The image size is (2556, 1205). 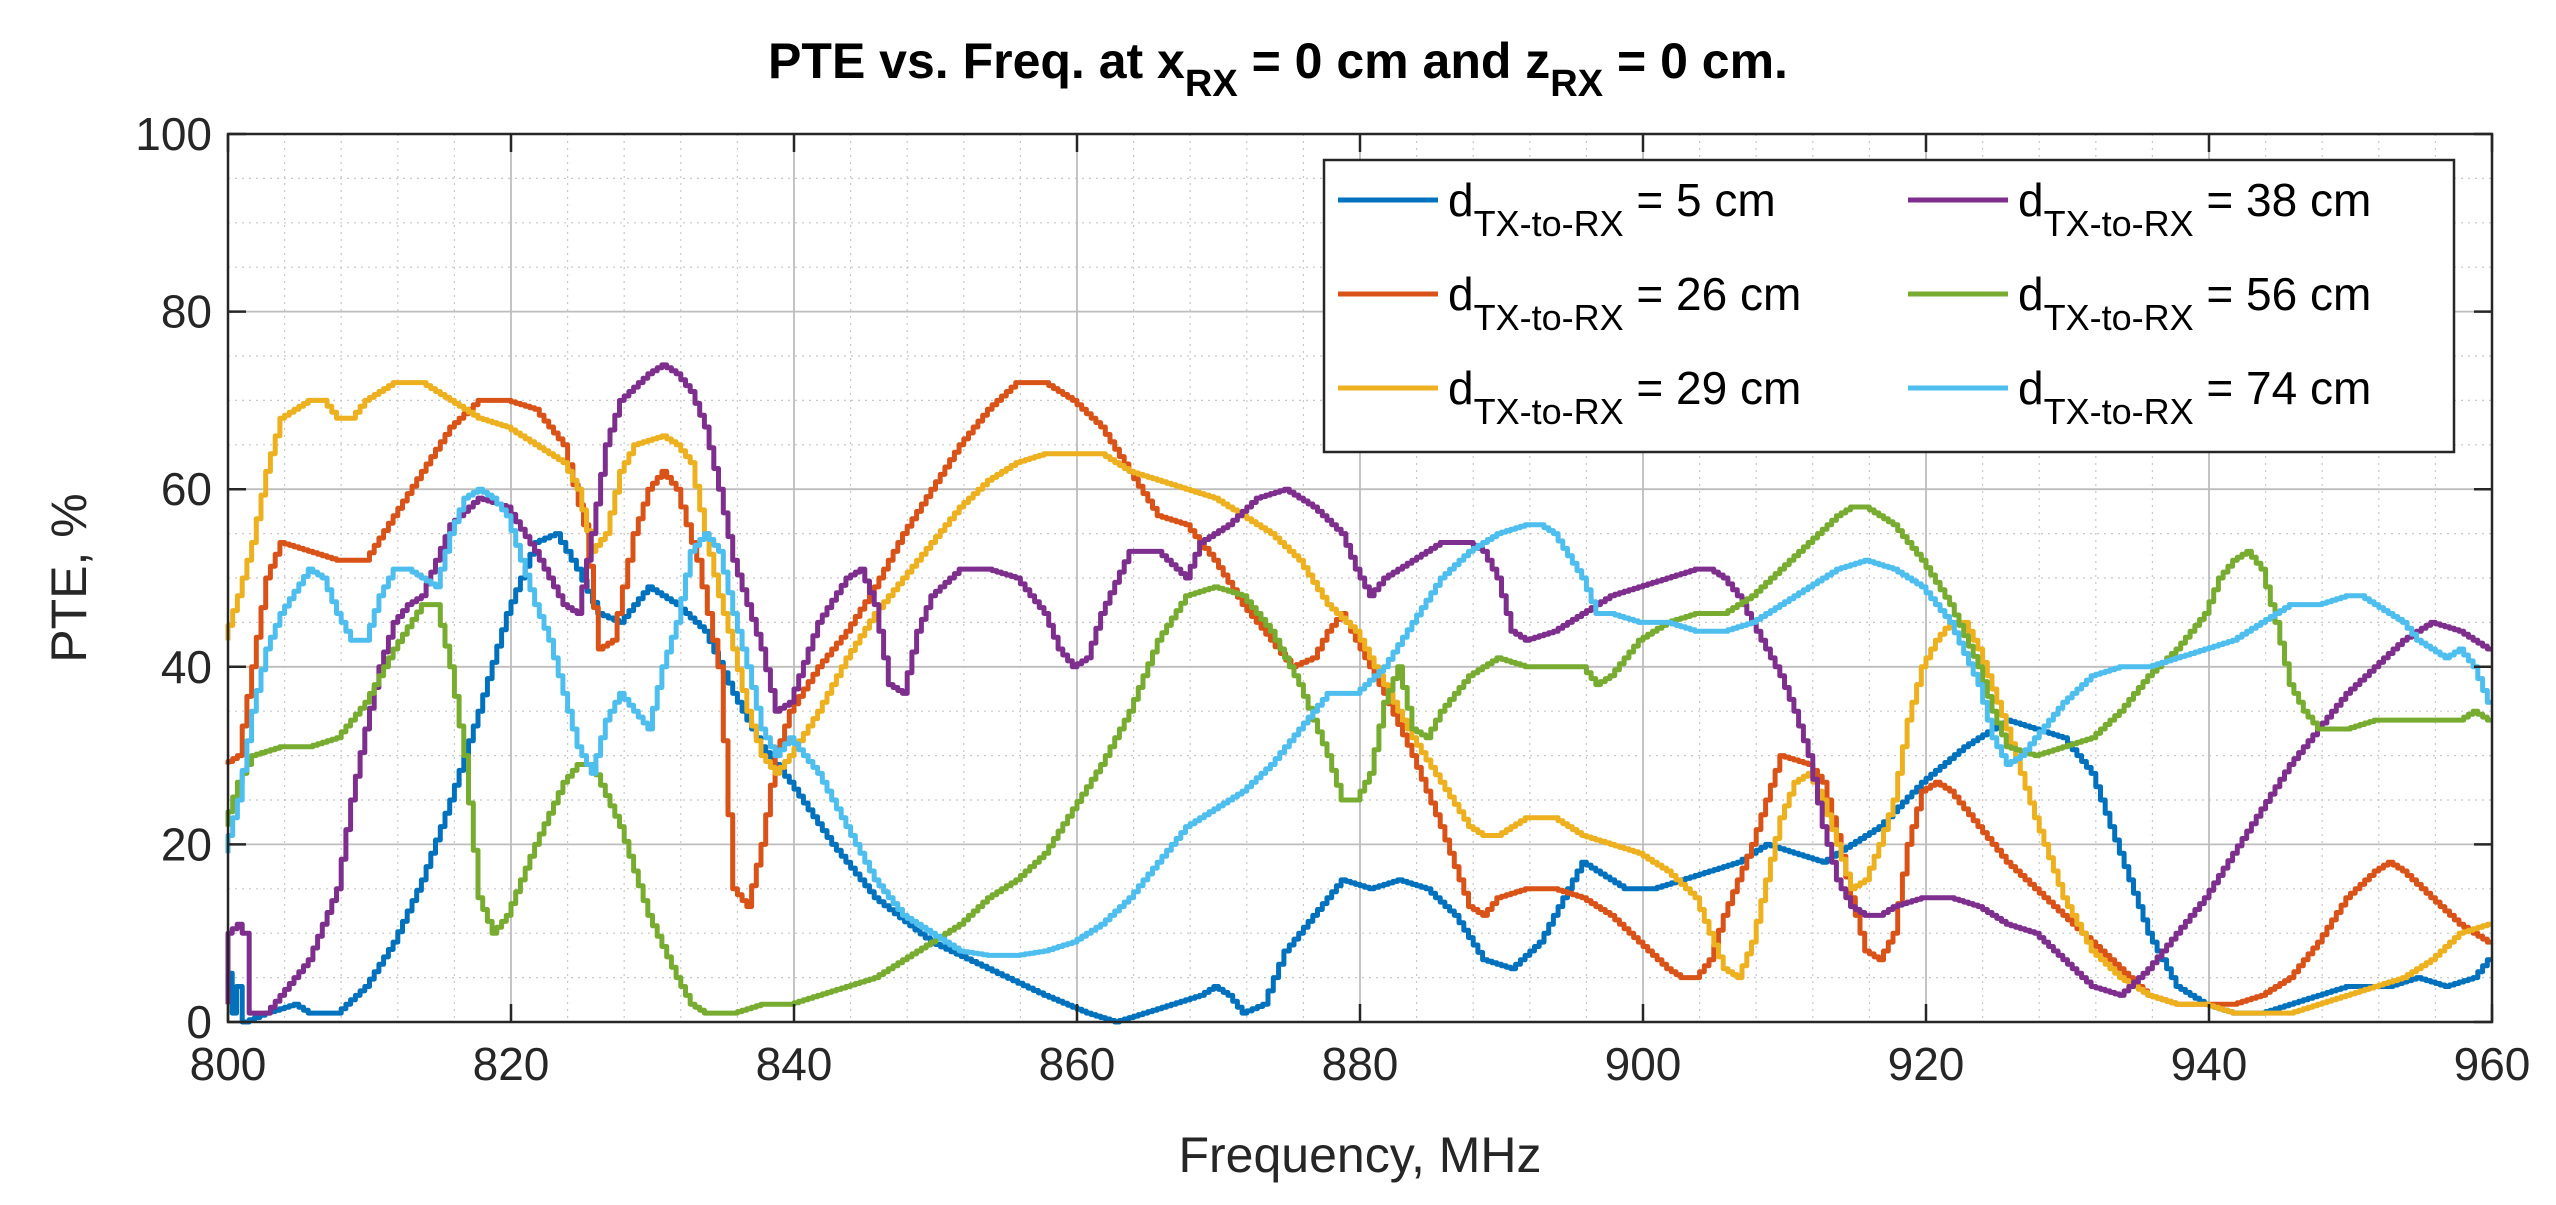 I want to click on legend-item-3: dTX-to-RX = 29 cm, so click(x=1569, y=397).